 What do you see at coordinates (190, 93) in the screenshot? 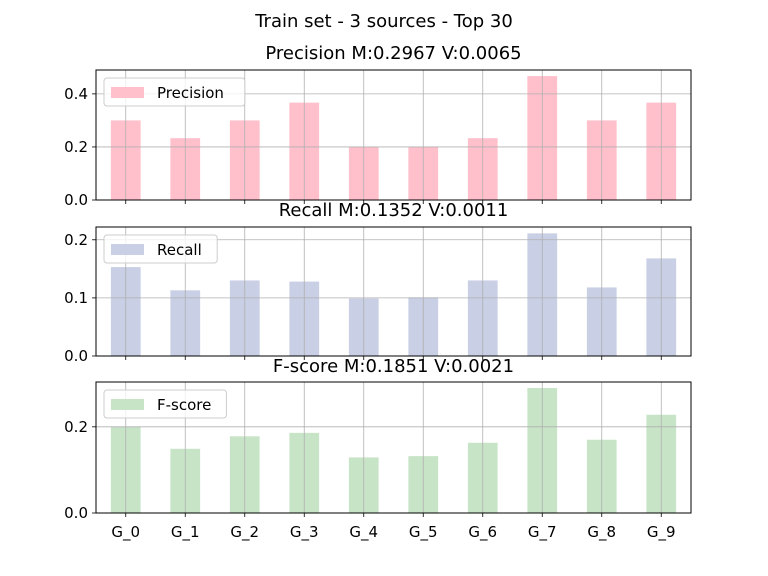
I see `legend-label: Precision` at bounding box center [190, 93].